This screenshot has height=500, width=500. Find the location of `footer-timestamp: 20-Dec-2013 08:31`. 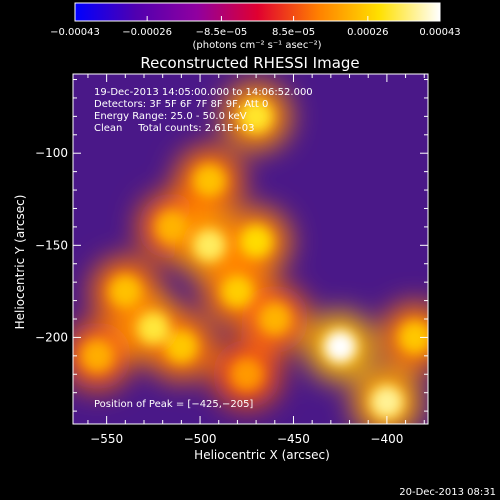

footer-timestamp: 20-Dec-2013 08:31 is located at coordinates (447, 492).